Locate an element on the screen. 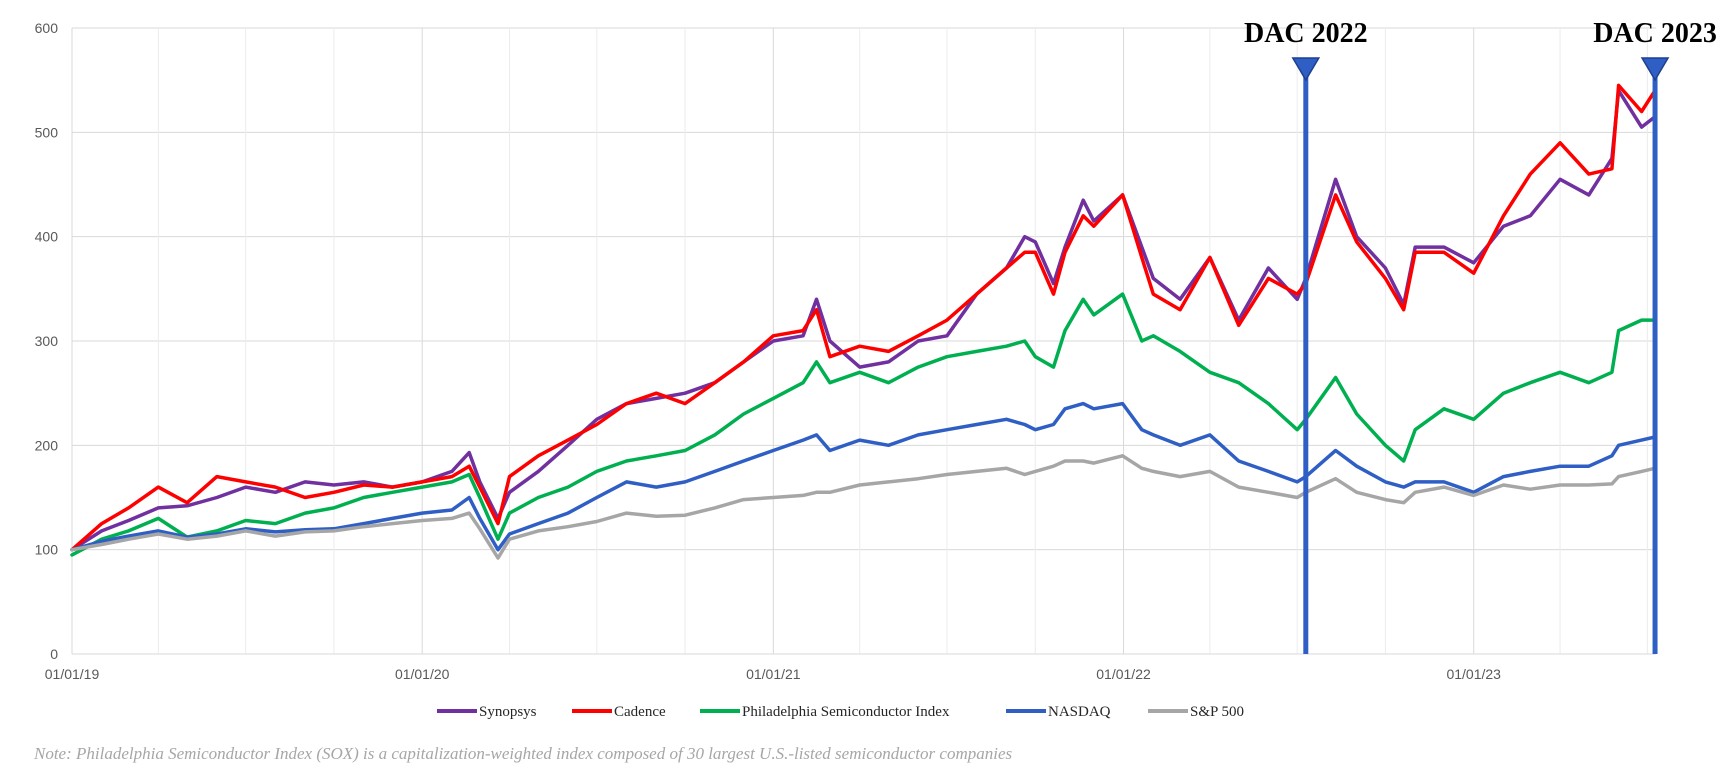 The width and height of the screenshot is (1723, 769). x-tick-label: 01/01/22 is located at coordinates (1123, 674).